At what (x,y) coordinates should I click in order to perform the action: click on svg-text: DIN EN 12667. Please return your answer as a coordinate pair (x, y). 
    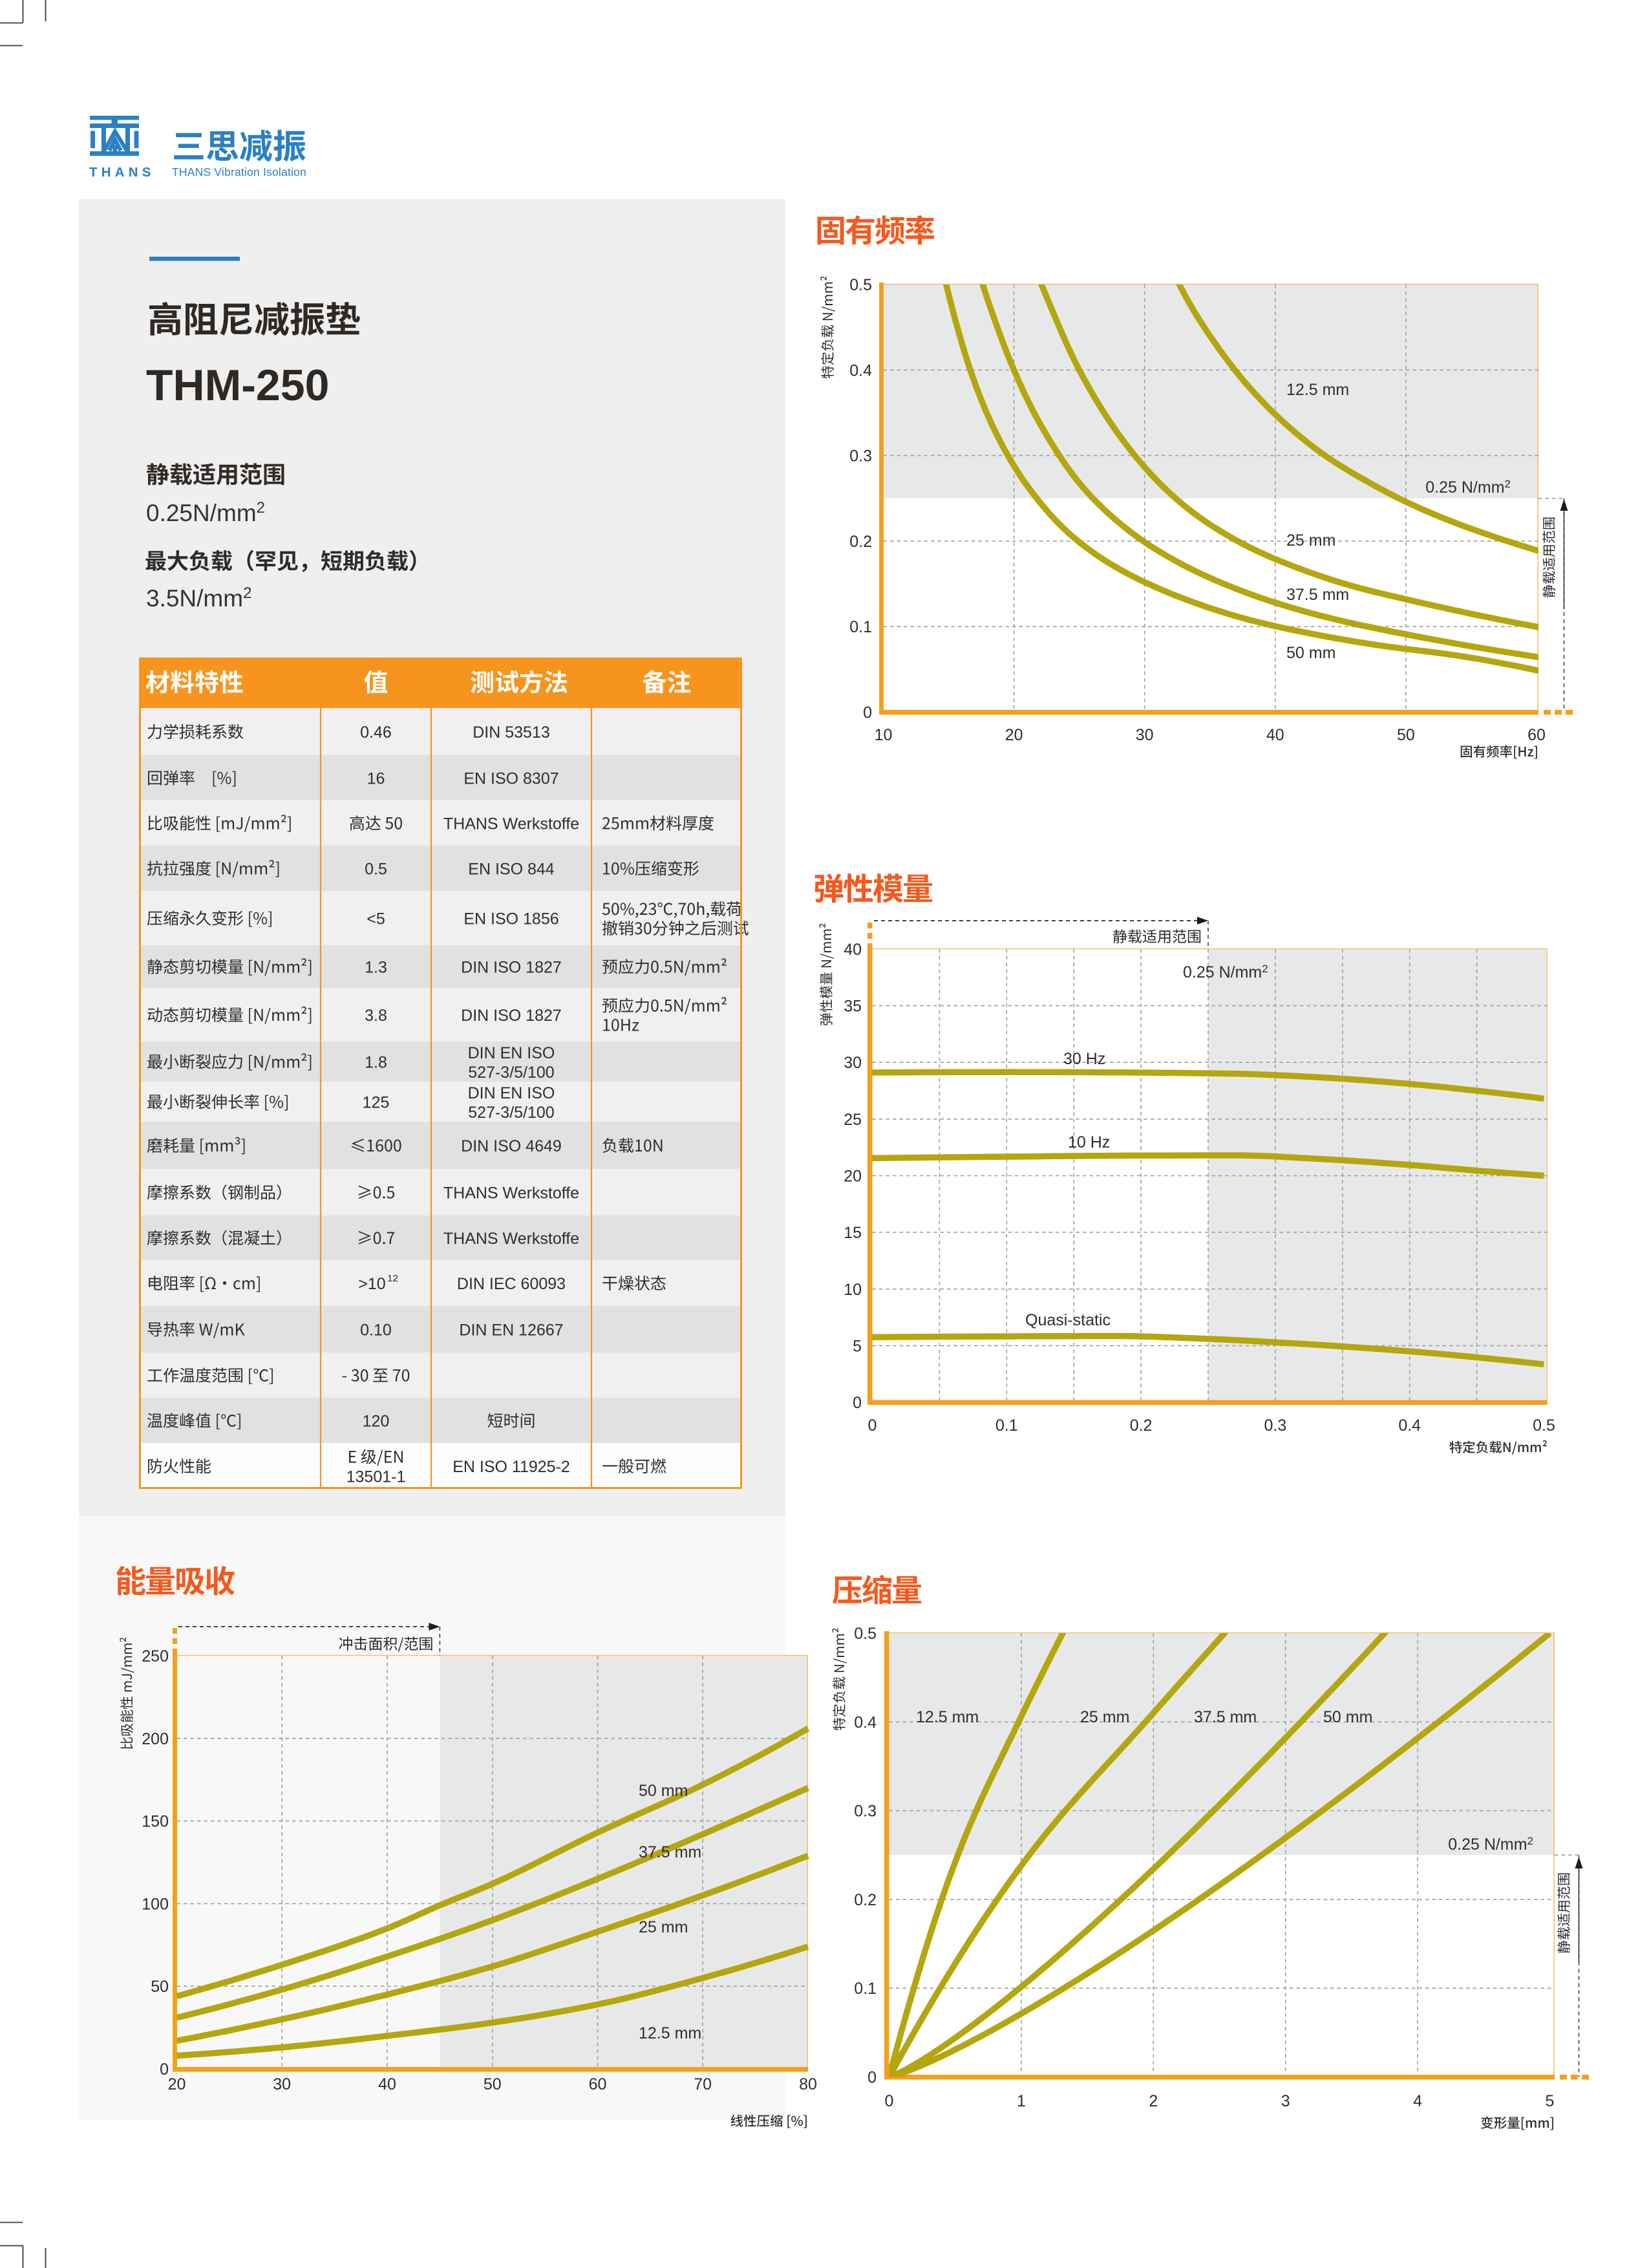
    Looking at the image, I should click on (511, 1330).